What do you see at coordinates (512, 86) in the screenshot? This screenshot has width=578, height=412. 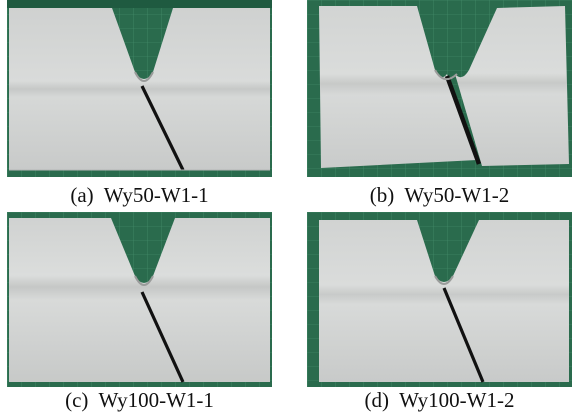 I see `plate-shape-right` at bounding box center [512, 86].